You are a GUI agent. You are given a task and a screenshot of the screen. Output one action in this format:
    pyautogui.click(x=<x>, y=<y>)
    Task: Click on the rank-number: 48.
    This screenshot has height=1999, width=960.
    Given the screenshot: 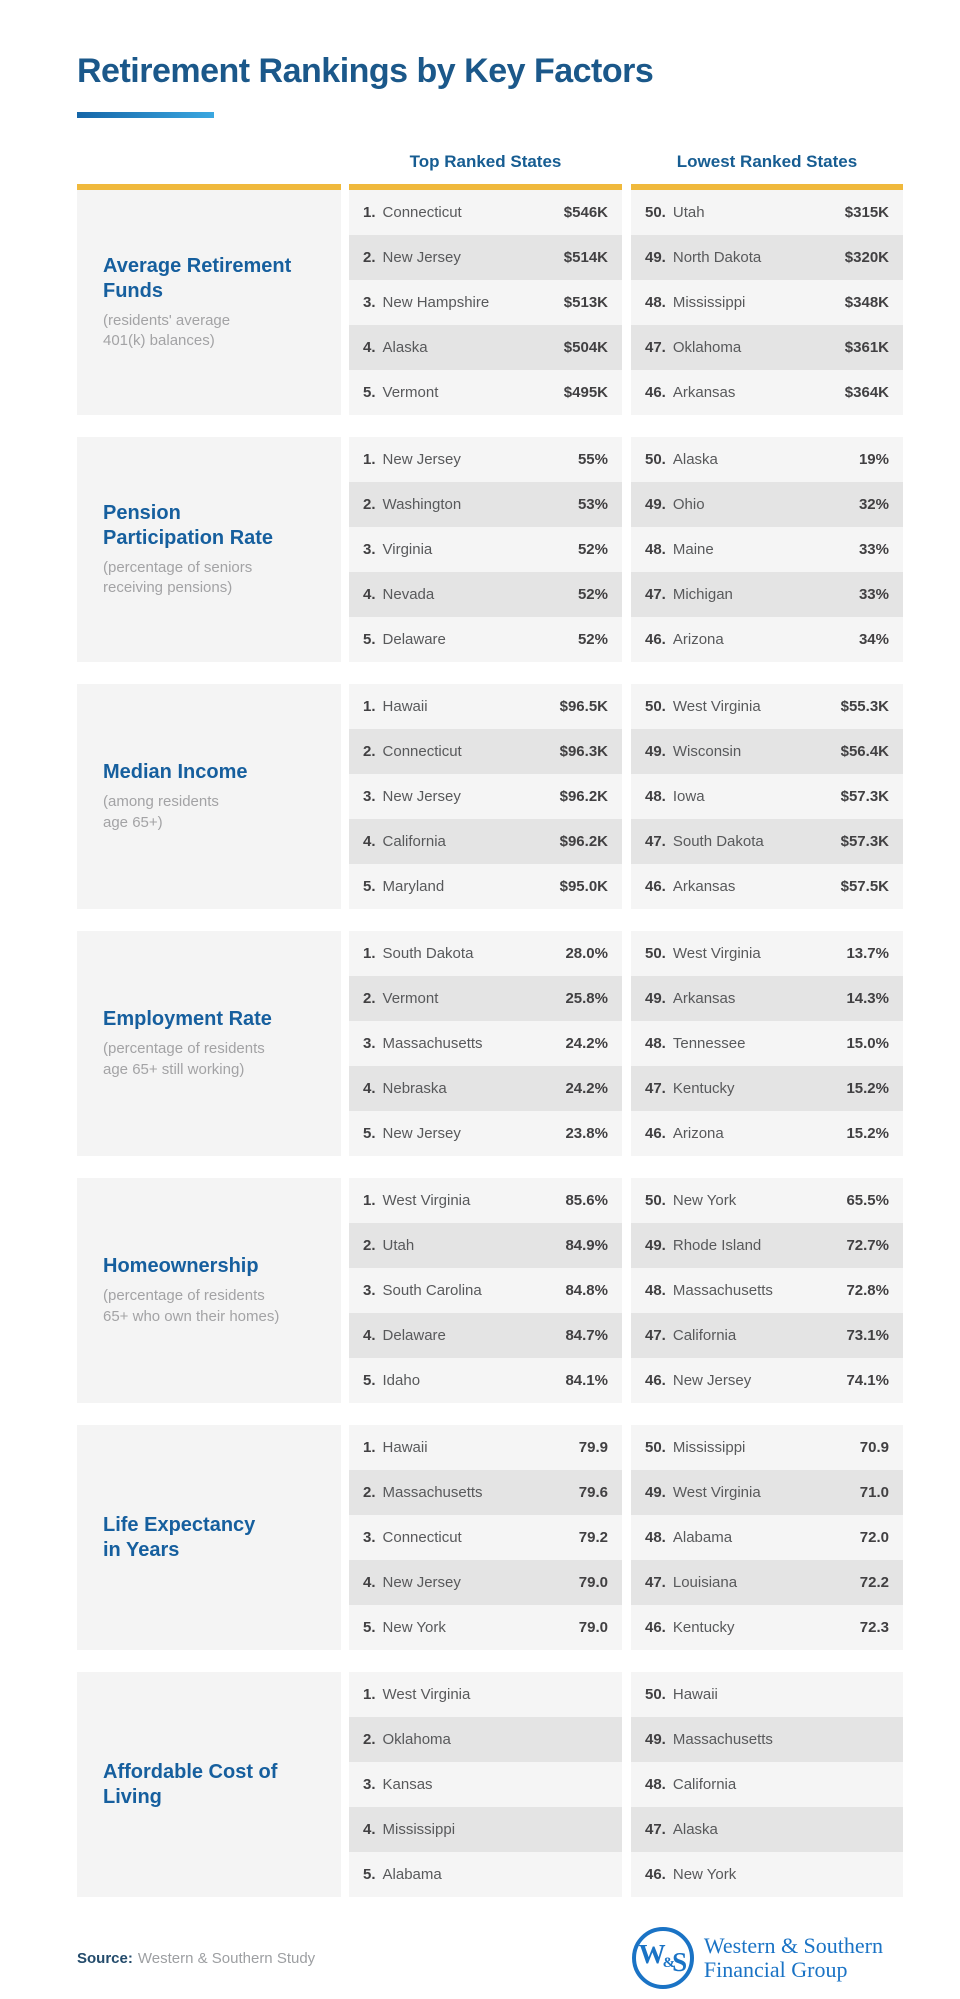 What is the action you would take?
    pyautogui.click(x=655, y=550)
    